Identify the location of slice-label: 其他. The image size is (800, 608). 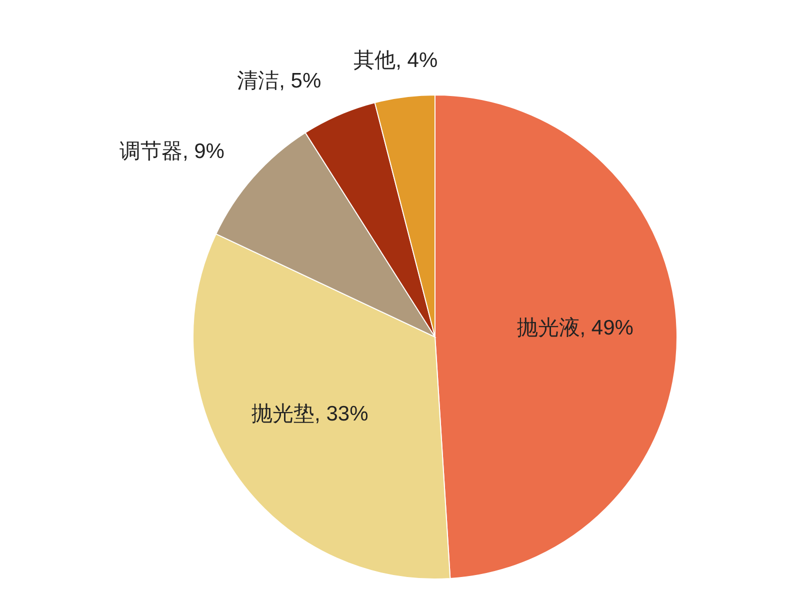
(375, 60).